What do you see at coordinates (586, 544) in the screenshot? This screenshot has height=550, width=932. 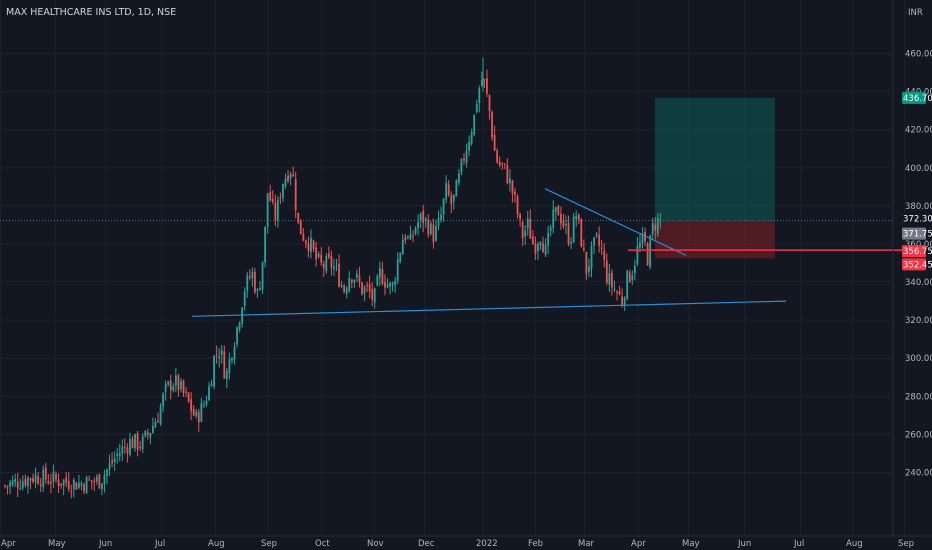 I see `x-tick-label: Mar` at bounding box center [586, 544].